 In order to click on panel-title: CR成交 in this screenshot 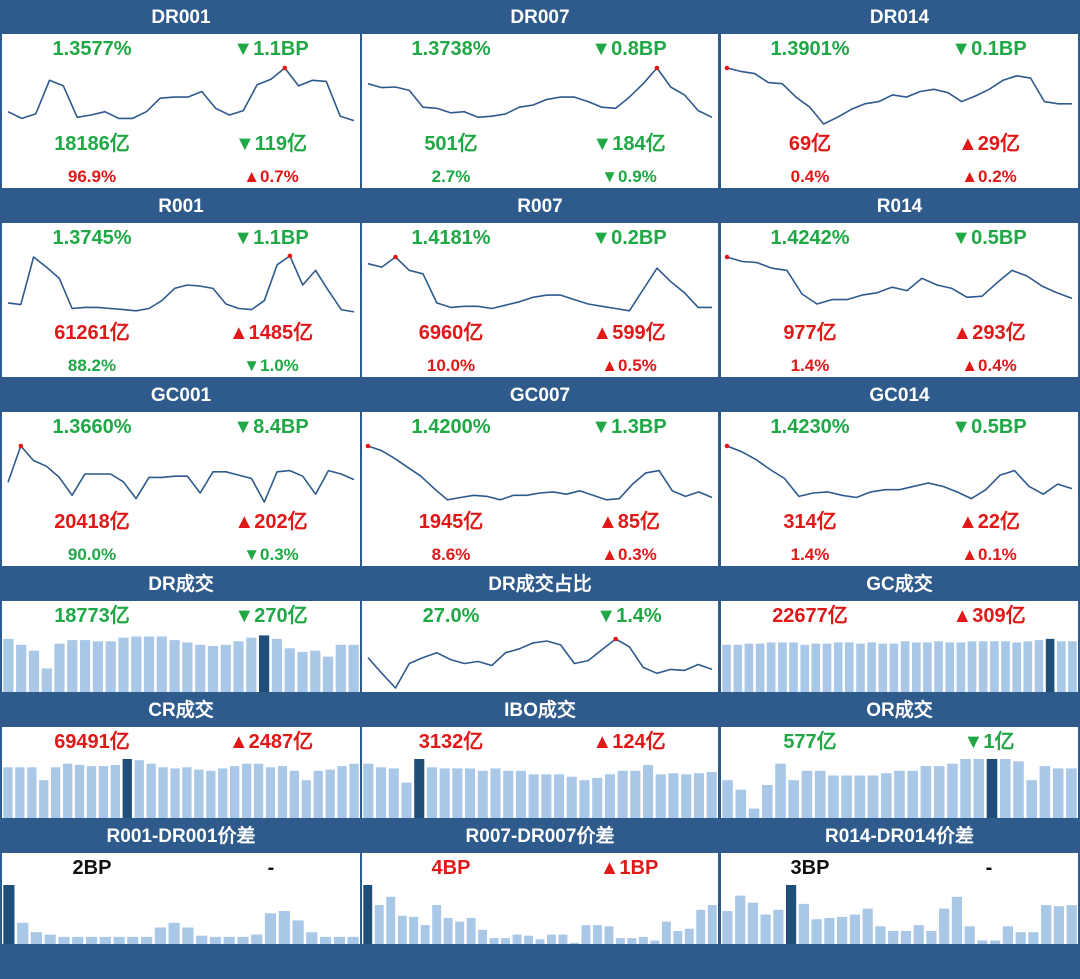, I will do `click(181, 711)`.